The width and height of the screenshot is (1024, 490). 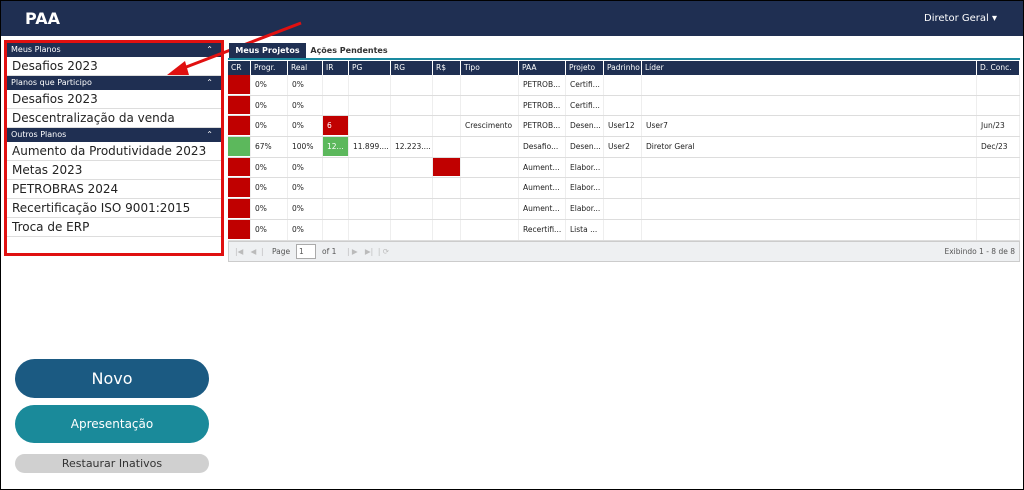 What do you see at coordinates (490, 68) in the screenshot?
I see `column-header: Tipo` at bounding box center [490, 68].